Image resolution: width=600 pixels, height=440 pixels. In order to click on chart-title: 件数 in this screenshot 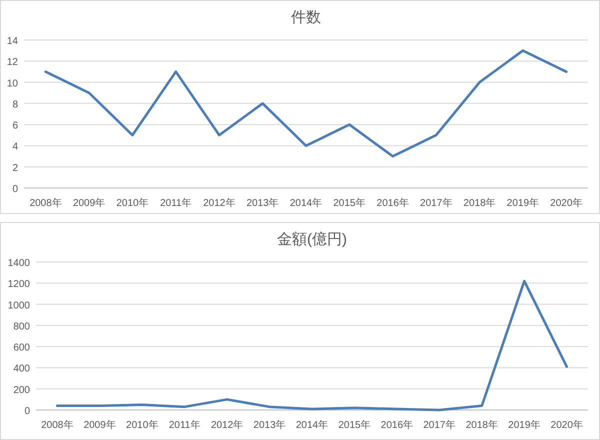, I will do `click(306, 17)`.